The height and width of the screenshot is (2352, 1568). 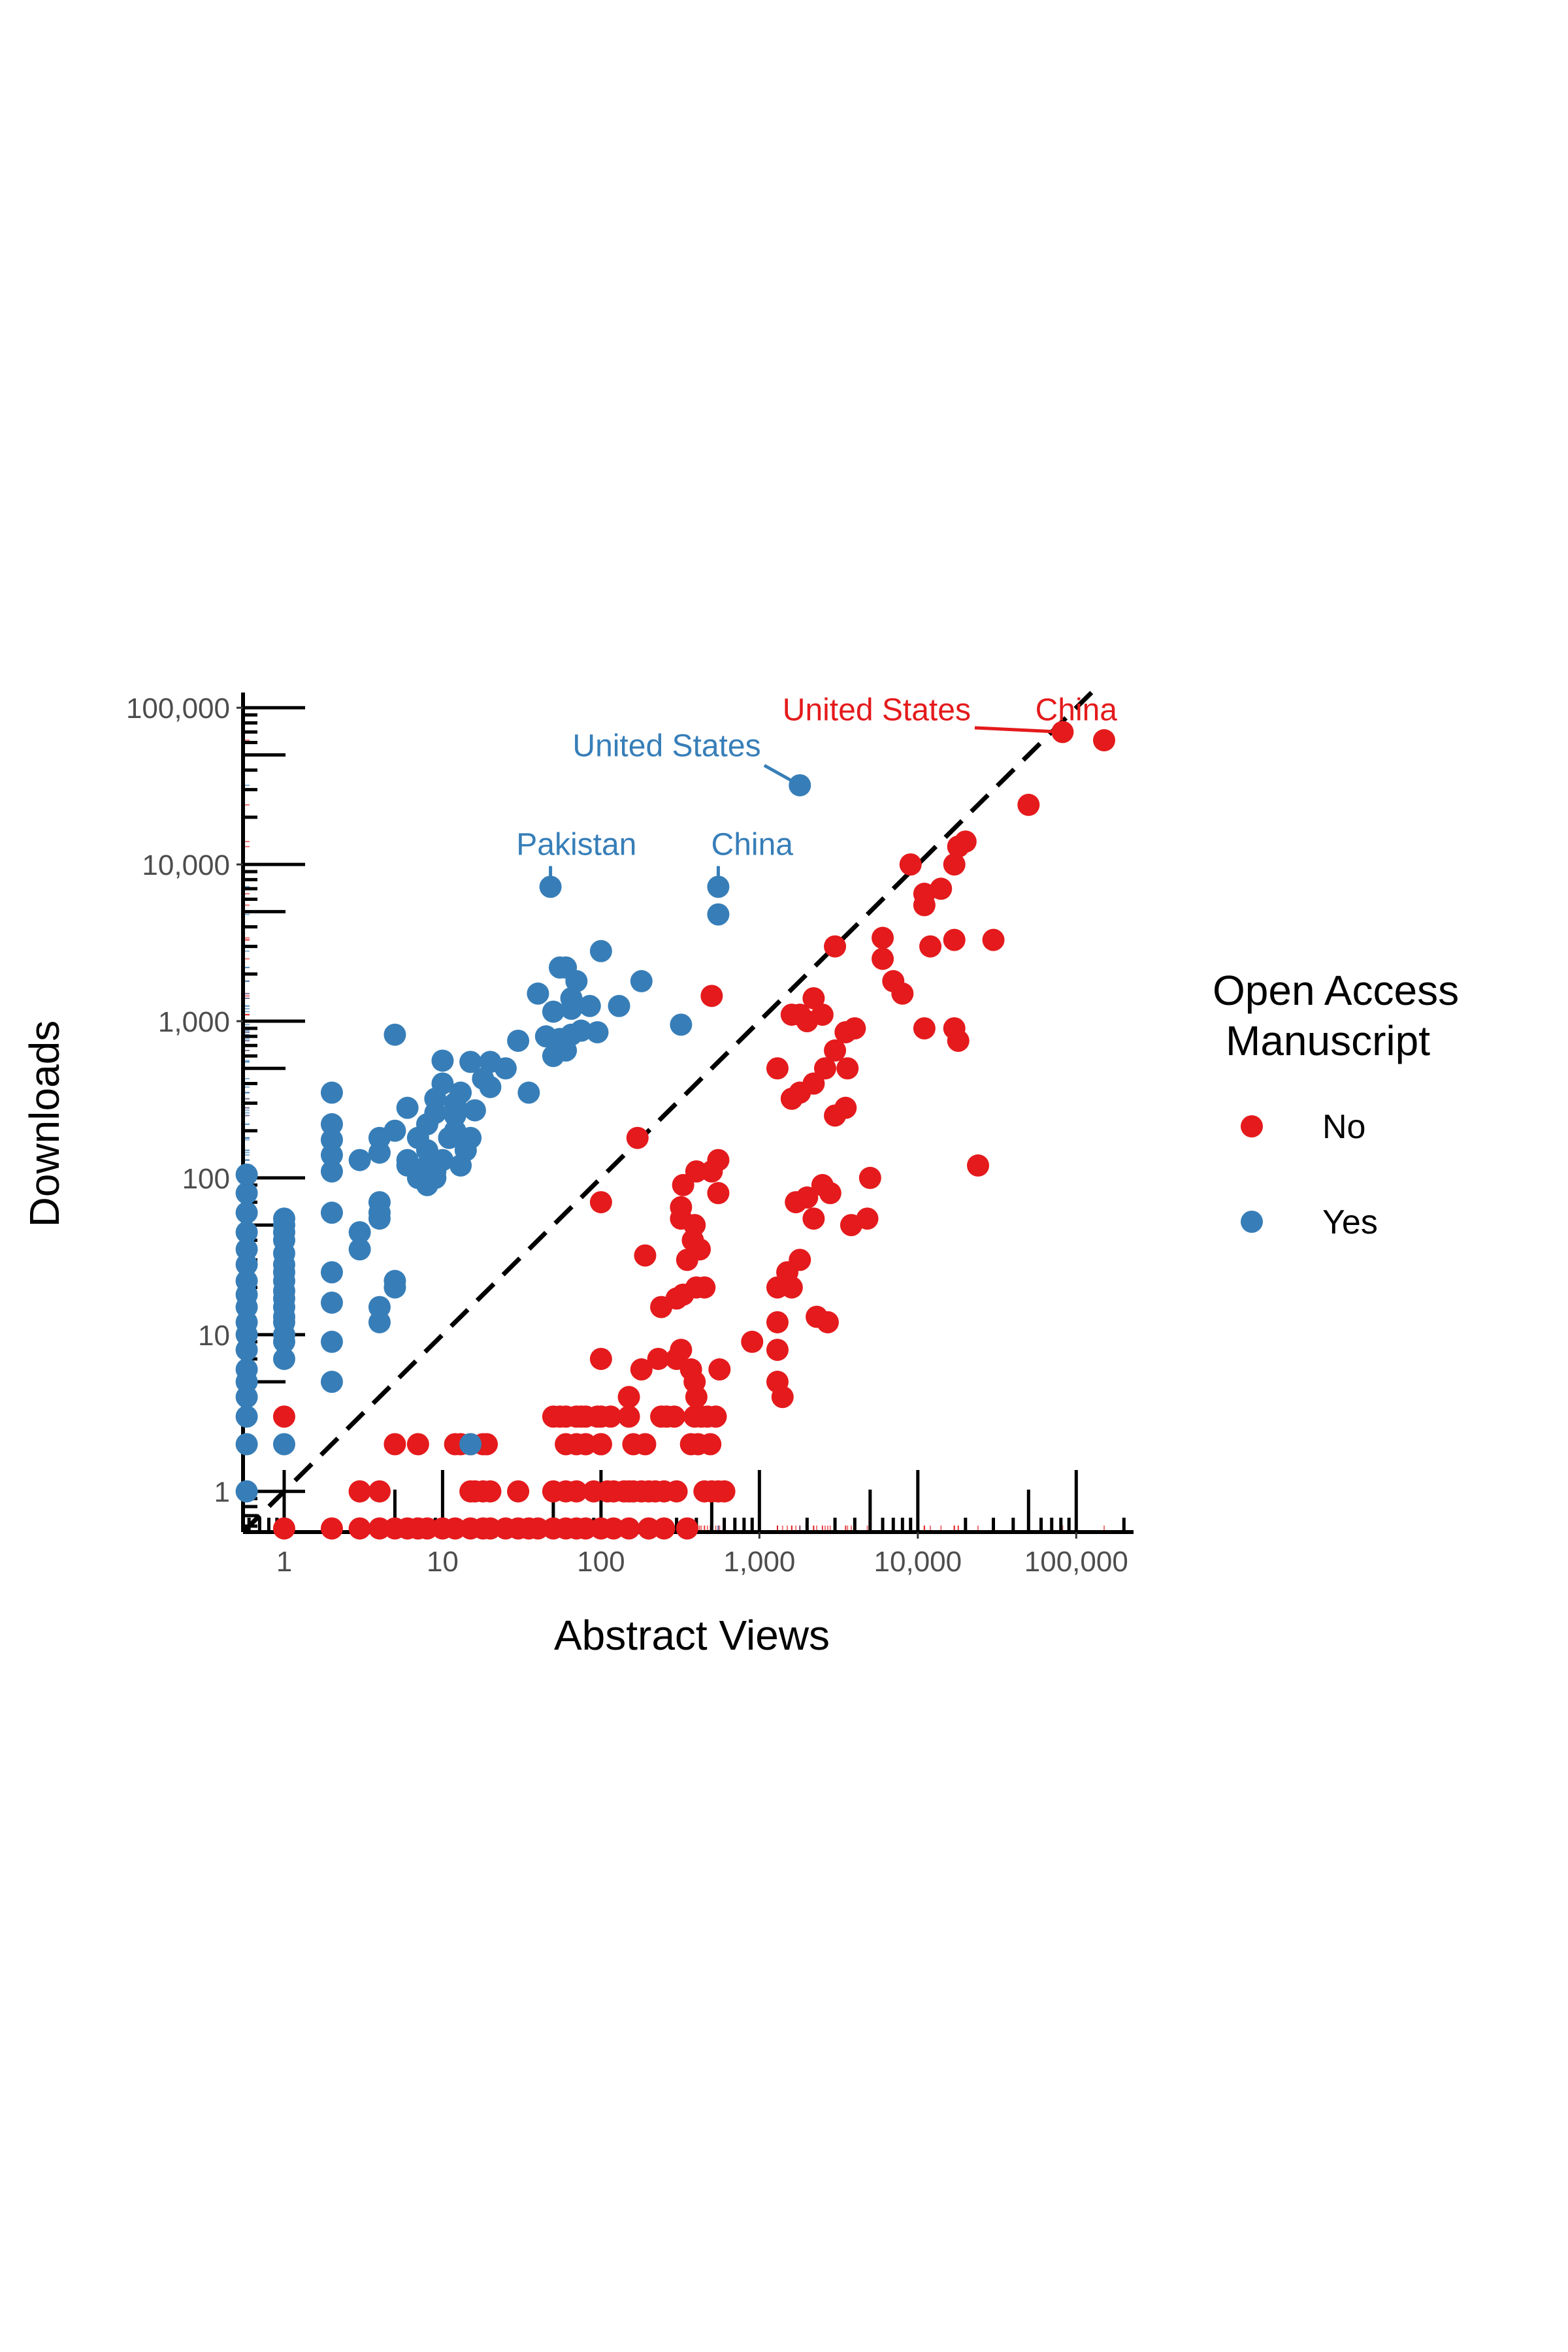 I want to click on y-tick-label: 10, so click(x=214, y=1336).